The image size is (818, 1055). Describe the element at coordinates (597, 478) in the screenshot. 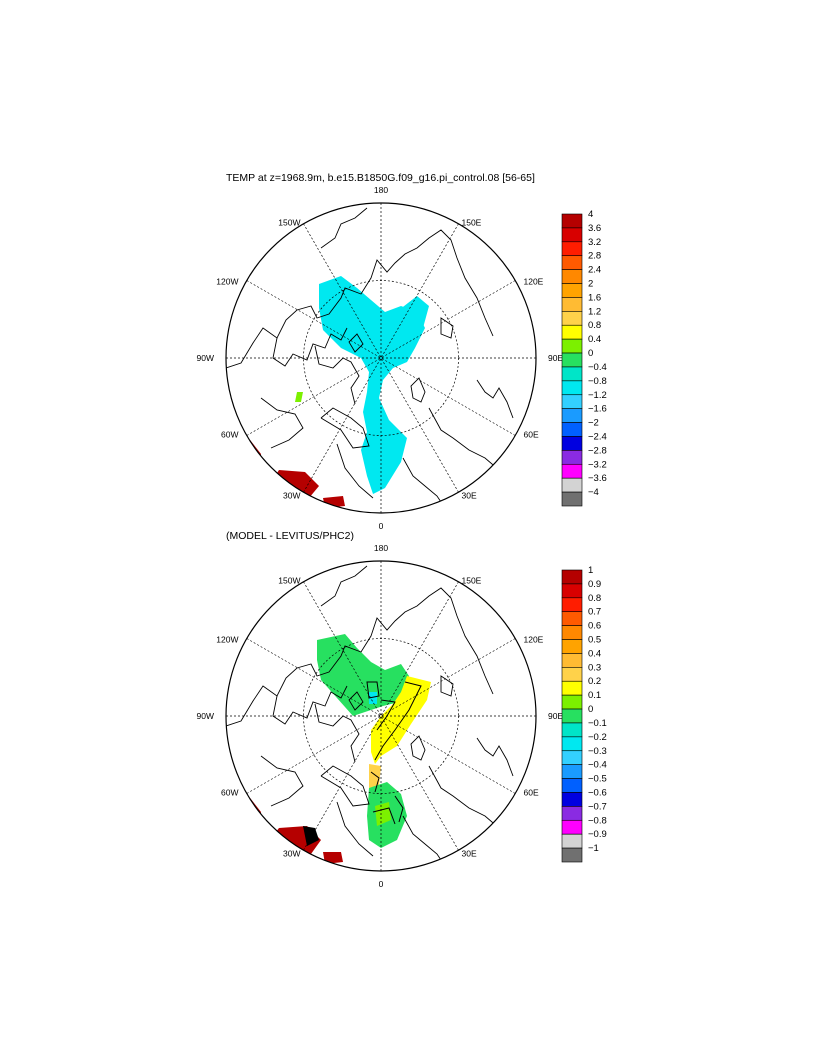

I see `colorbar-label: −3.6` at that location.